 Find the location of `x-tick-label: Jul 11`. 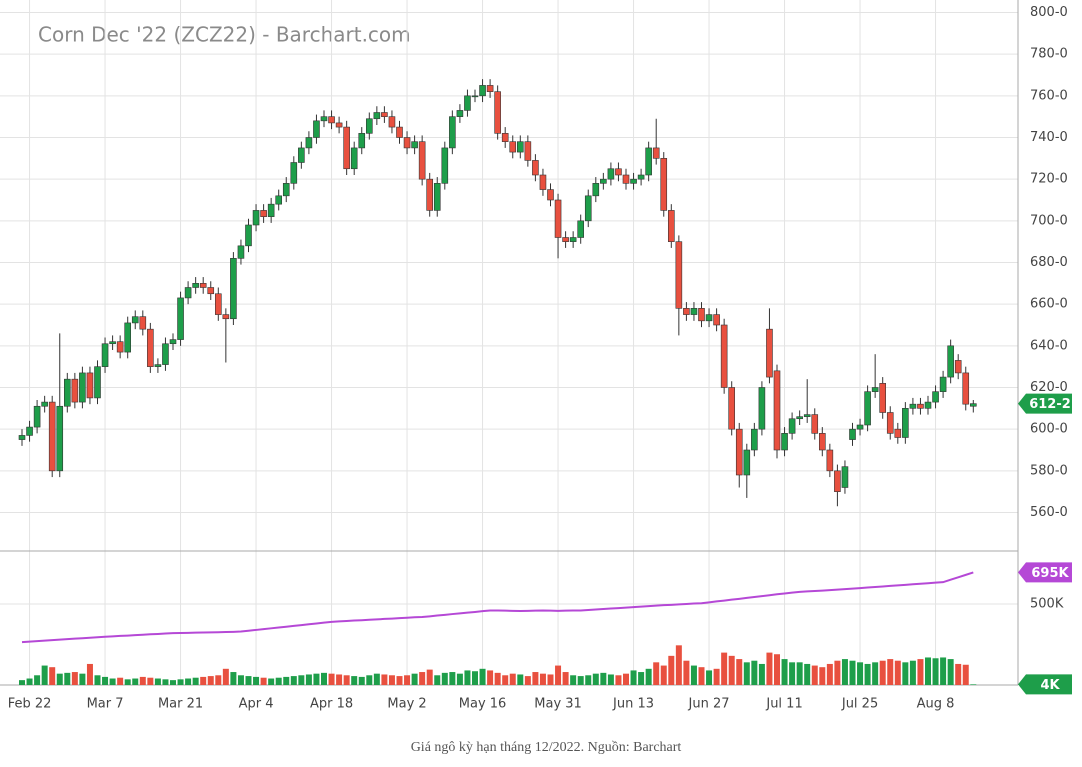

x-tick-label: Jul 11 is located at coordinates (783, 704).